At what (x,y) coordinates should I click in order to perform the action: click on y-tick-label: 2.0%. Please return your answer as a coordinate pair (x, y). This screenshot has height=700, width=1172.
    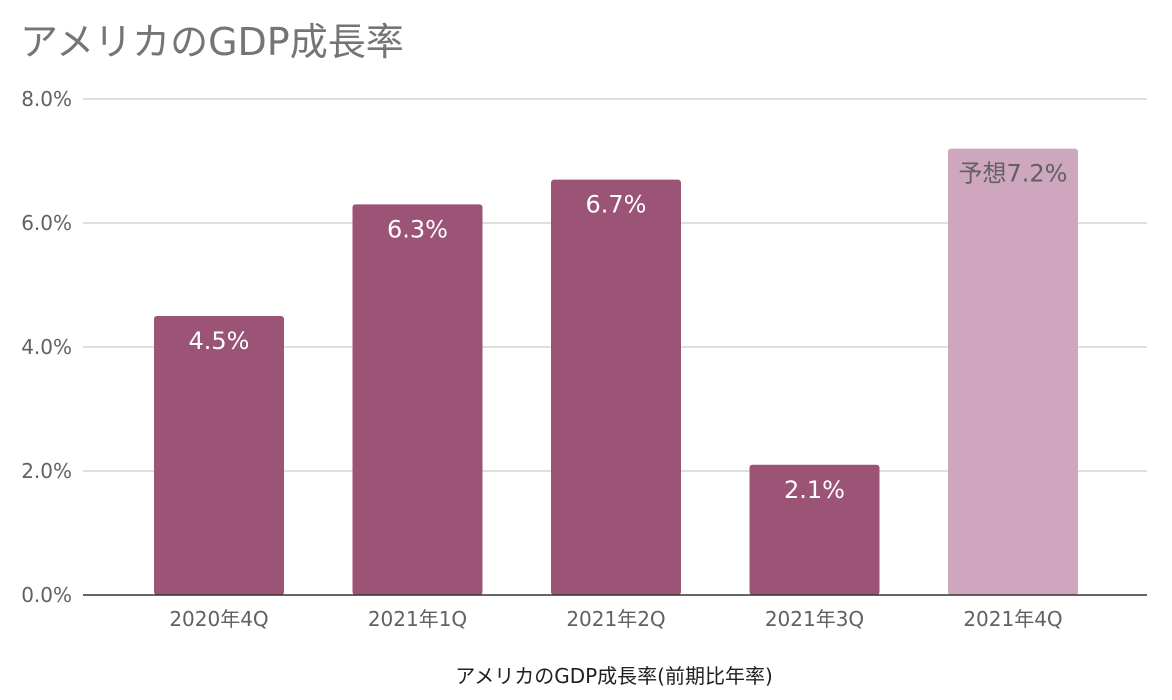
    Looking at the image, I should click on (46, 471).